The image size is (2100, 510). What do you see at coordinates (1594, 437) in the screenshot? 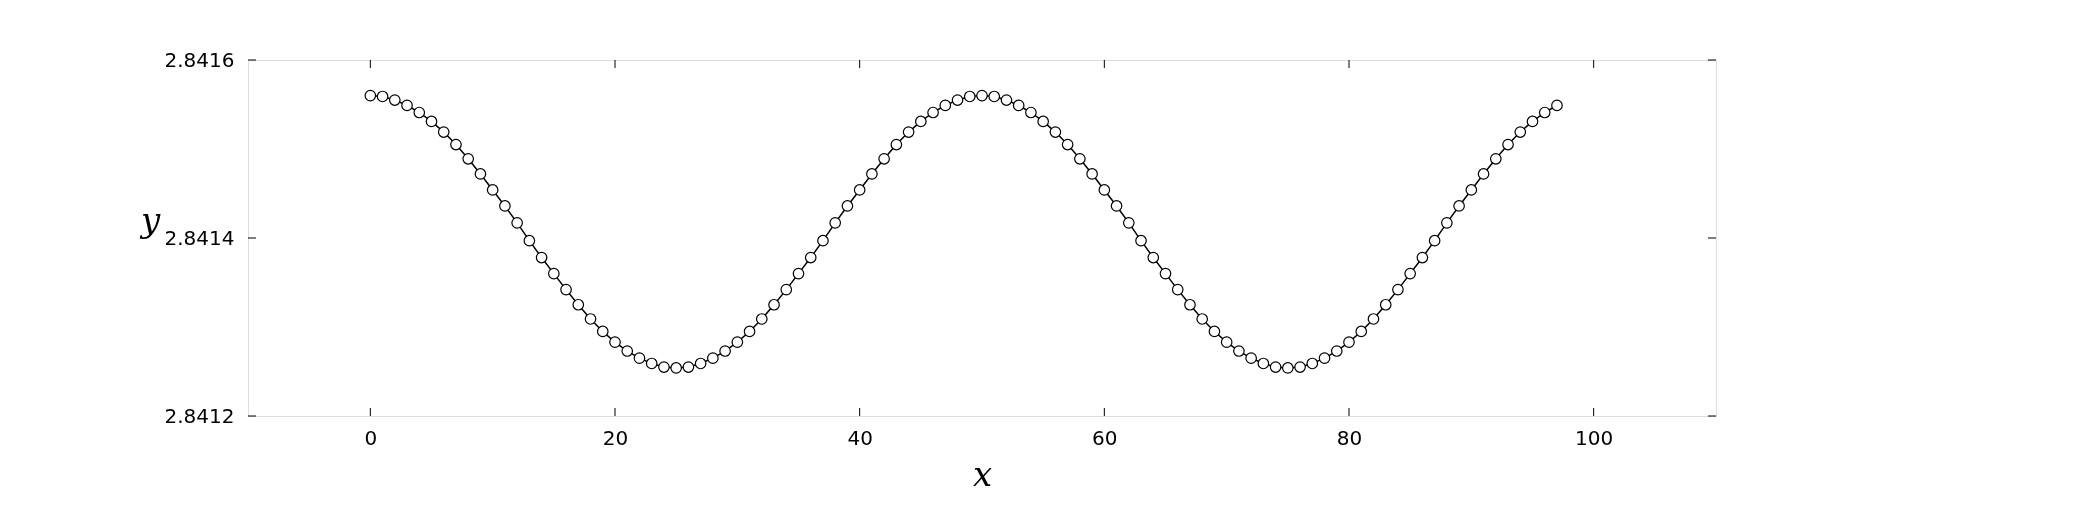
I see `x-tick-label: 100` at bounding box center [1594, 437].